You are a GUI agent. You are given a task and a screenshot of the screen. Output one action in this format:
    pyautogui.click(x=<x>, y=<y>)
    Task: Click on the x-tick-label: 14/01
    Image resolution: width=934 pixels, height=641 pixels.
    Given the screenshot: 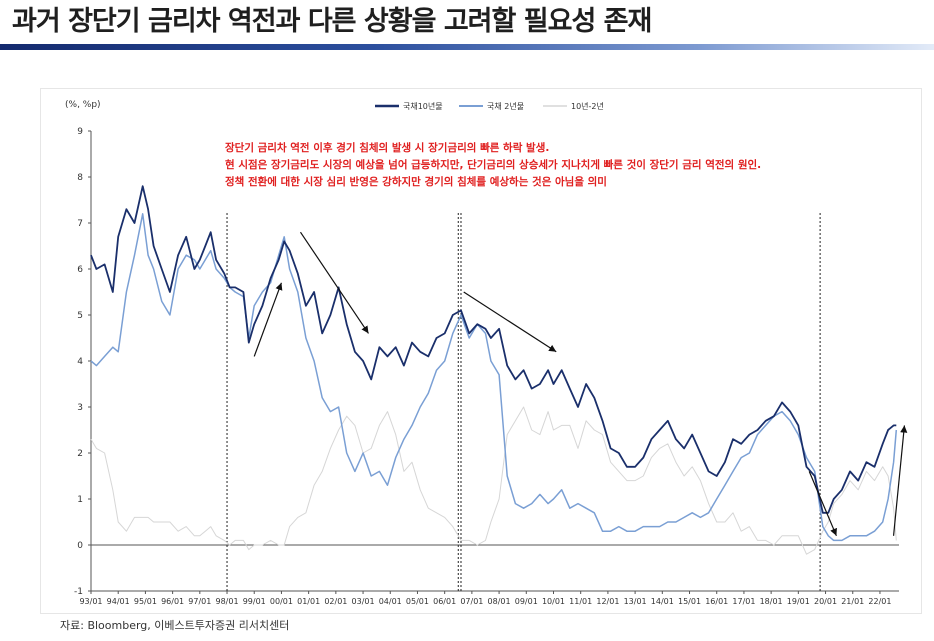 What is the action you would take?
    pyautogui.click(x=662, y=601)
    